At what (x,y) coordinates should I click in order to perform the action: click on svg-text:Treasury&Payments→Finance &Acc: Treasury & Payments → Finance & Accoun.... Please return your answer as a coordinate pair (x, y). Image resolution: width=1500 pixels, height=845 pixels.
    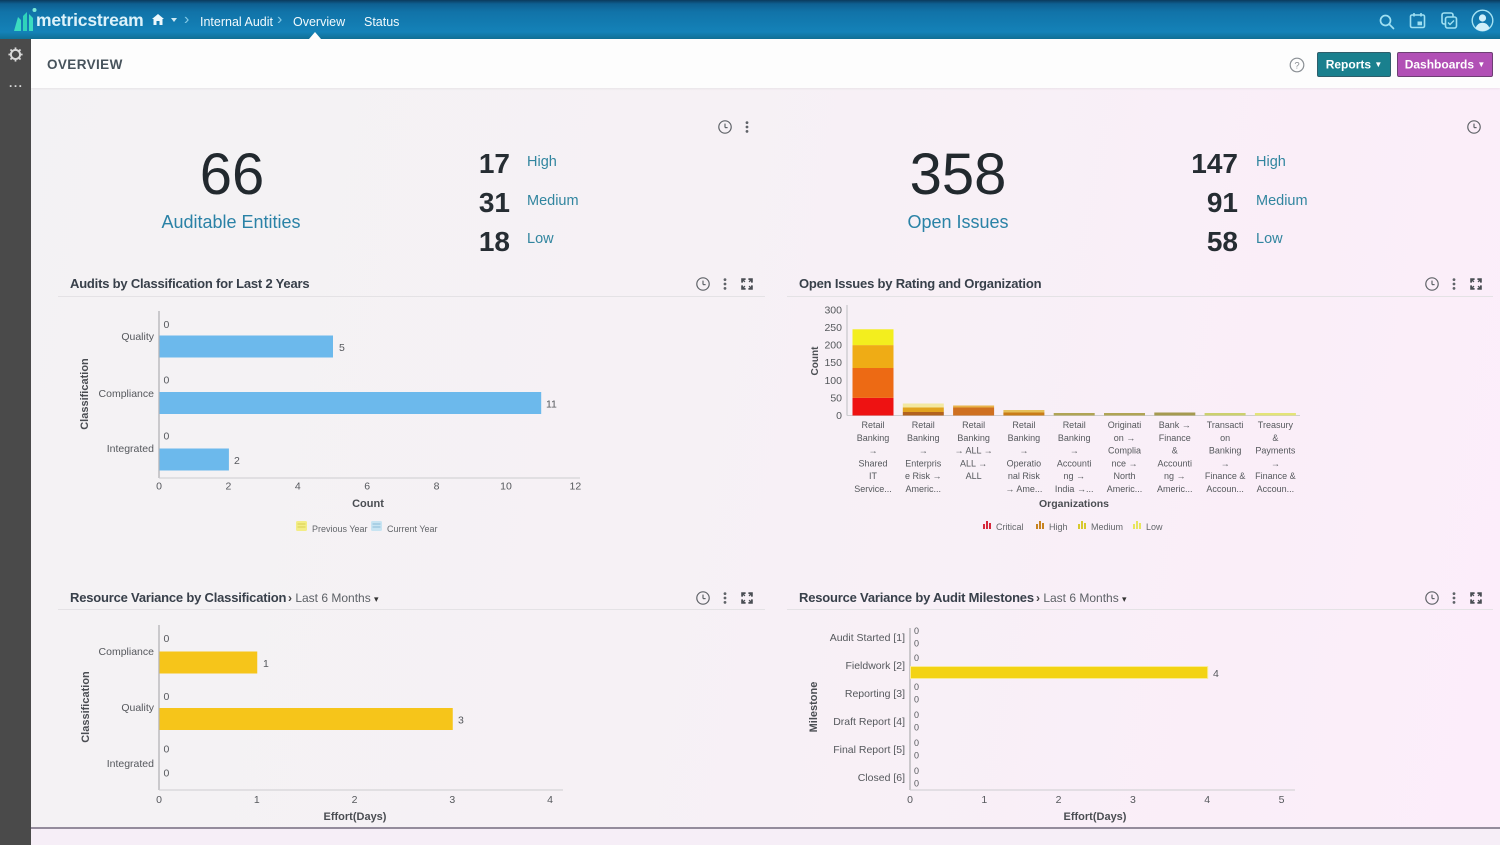
    Looking at the image, I should click on (1275, 457).